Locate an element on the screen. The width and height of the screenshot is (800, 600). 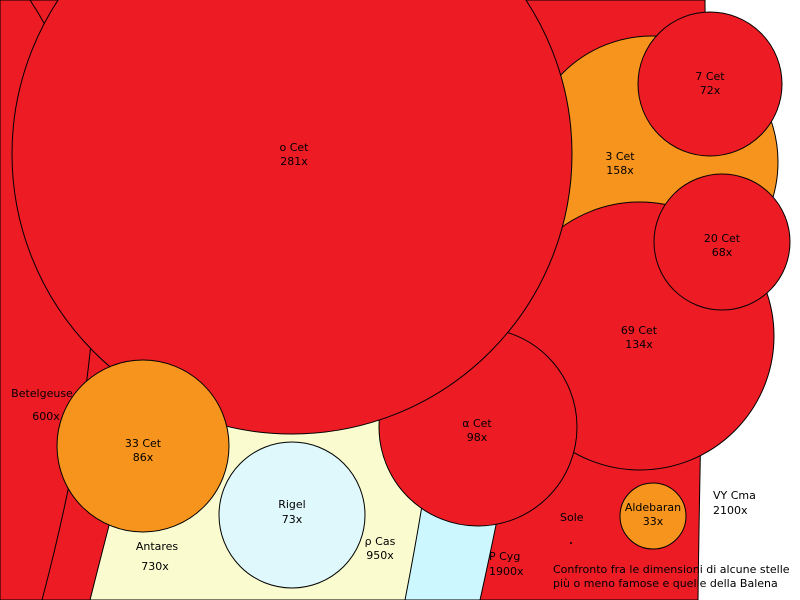
vy-cma-name: VY Cma is located at coordinates (734, 495).